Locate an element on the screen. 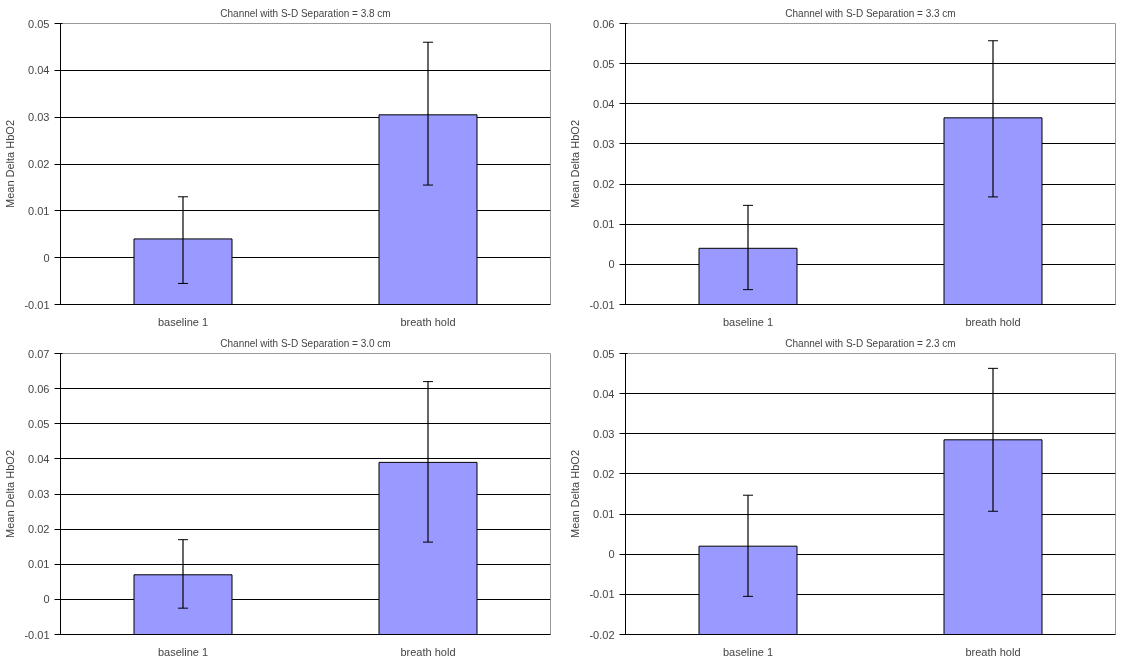 This screenshot has height=665, width=1135. chart-title: Channel with S-D Separation = 3.0 cm is located at coordinates (305, 343).